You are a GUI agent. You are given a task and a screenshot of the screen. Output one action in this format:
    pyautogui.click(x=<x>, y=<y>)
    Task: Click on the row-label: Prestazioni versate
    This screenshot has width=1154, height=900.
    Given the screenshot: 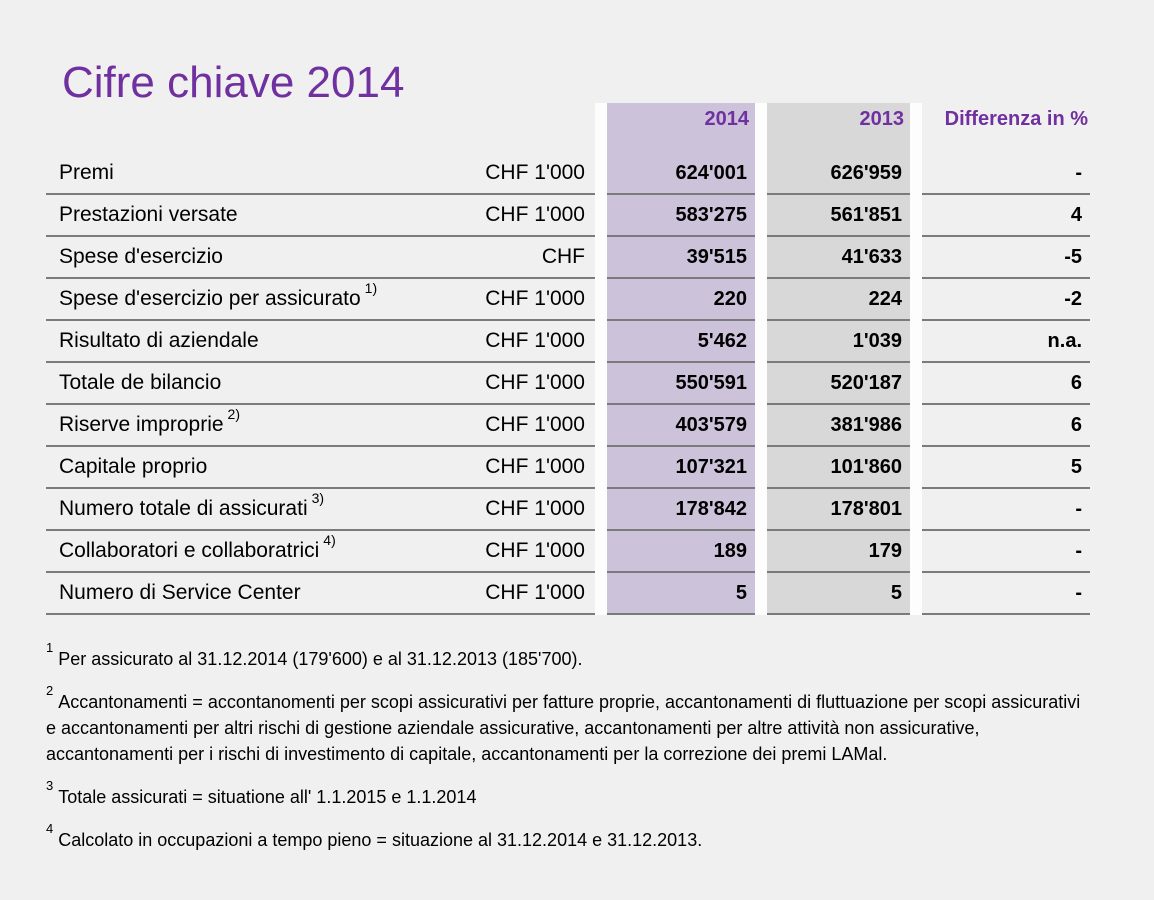 What is the action you would take?
    pyautogui.click(x=148, y=214)
    